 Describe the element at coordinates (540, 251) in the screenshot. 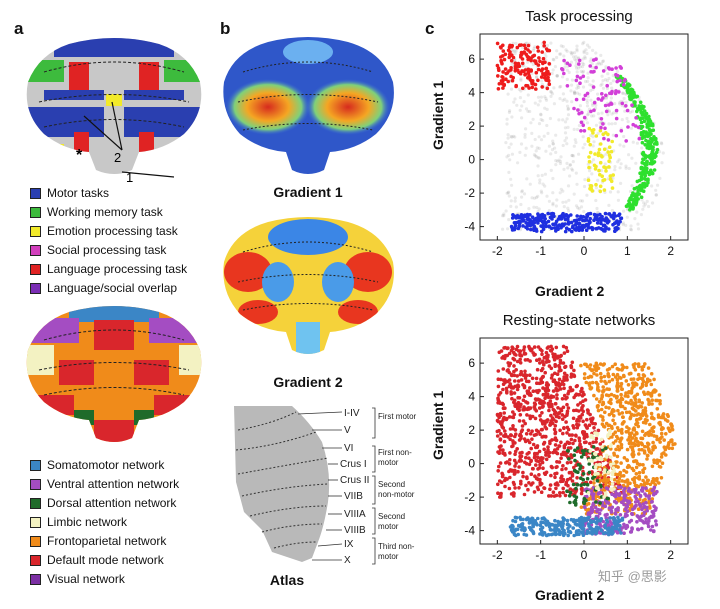

I see `x-tick-label: -1` at that location.